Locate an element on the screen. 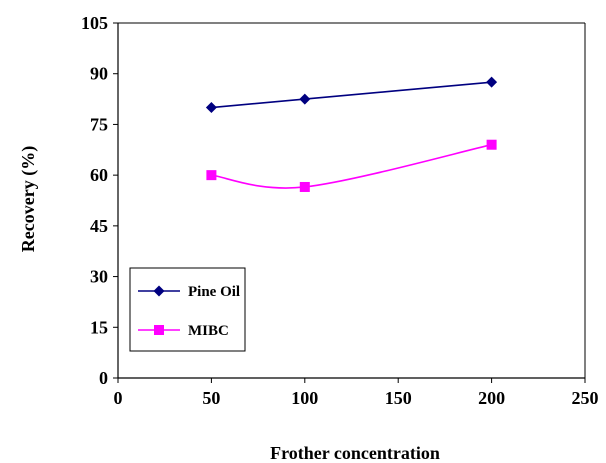 This screenshot has width=606, height=463. series-layer is located at coordinates (351, 134).